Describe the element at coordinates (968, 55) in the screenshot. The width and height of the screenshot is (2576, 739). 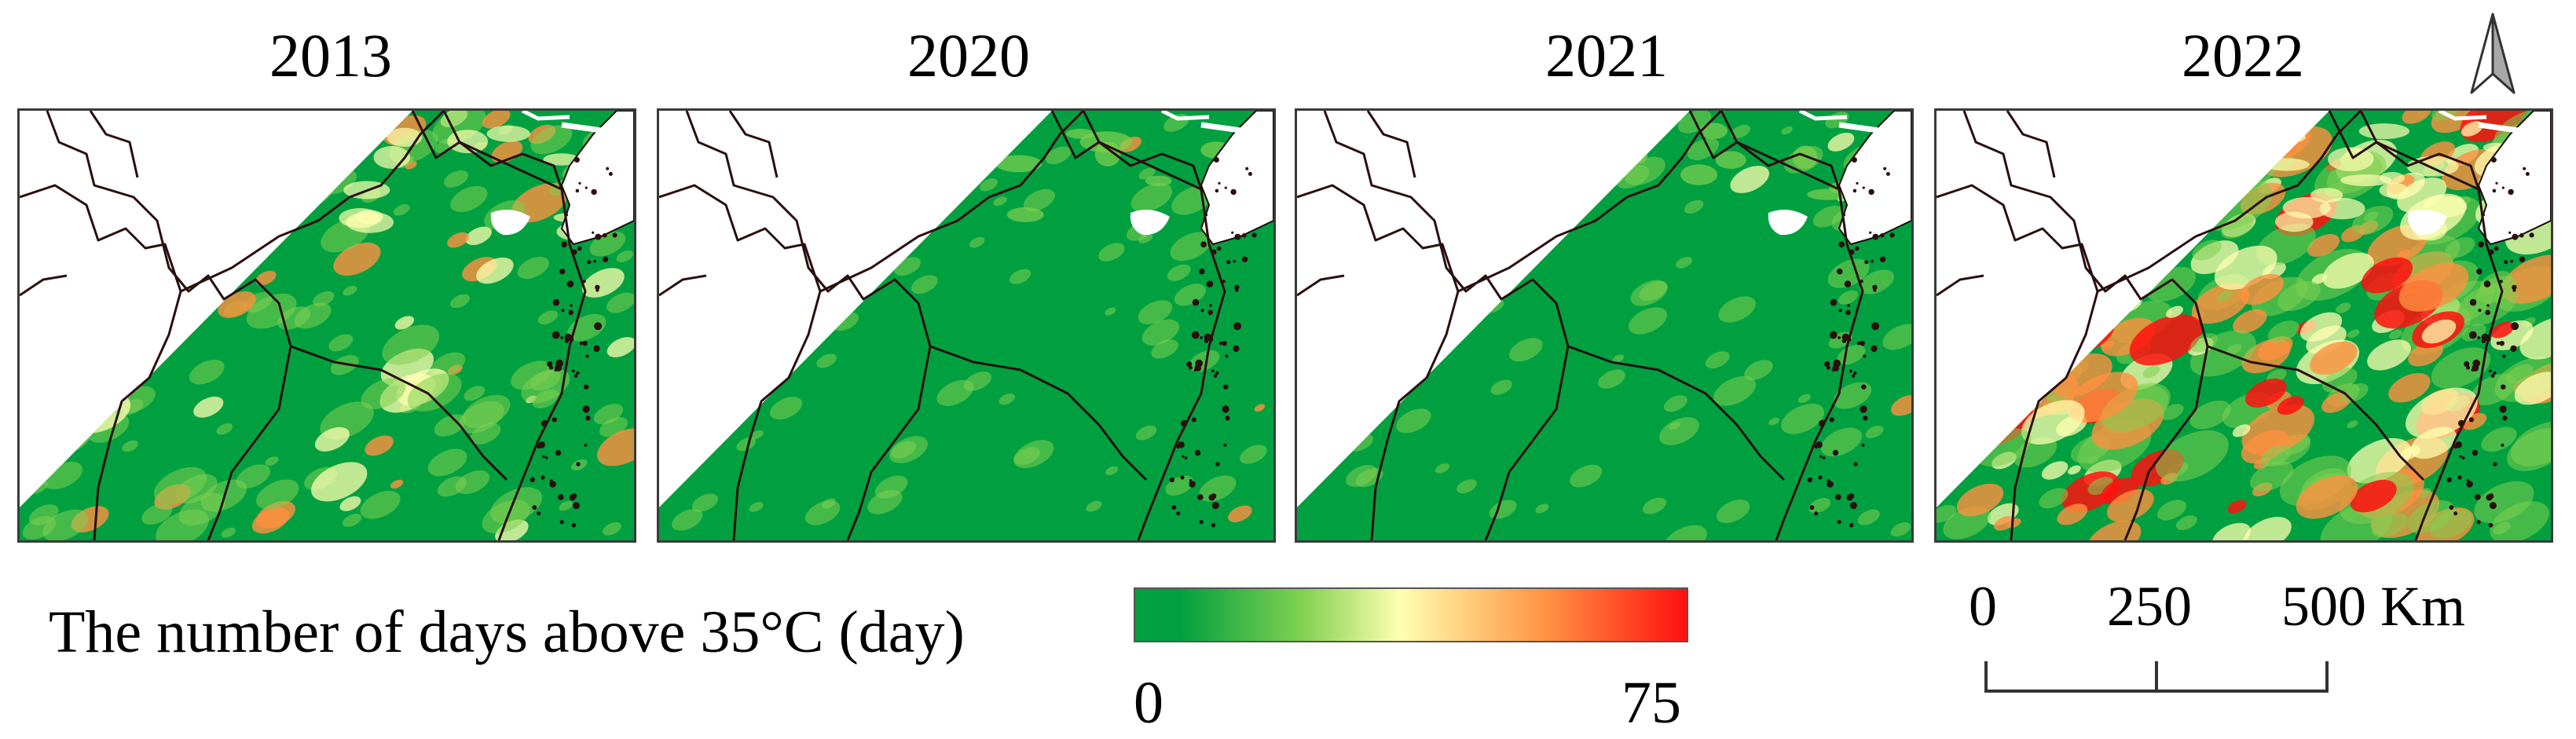
I see `panel-title-2020: 2020` at that location.